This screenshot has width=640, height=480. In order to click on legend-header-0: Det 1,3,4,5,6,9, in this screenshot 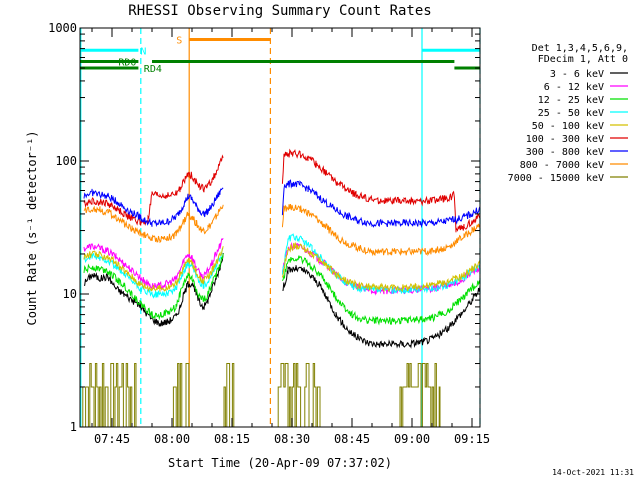, I will do `click(580, 48)`.